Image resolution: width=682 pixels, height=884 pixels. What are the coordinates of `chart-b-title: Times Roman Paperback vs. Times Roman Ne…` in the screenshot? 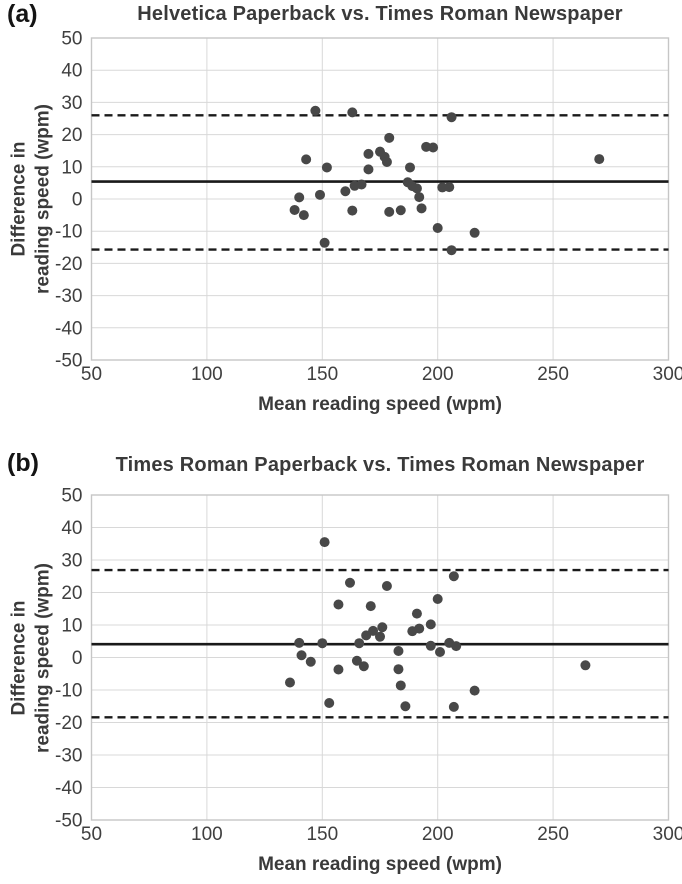 It's located at (380, 465).